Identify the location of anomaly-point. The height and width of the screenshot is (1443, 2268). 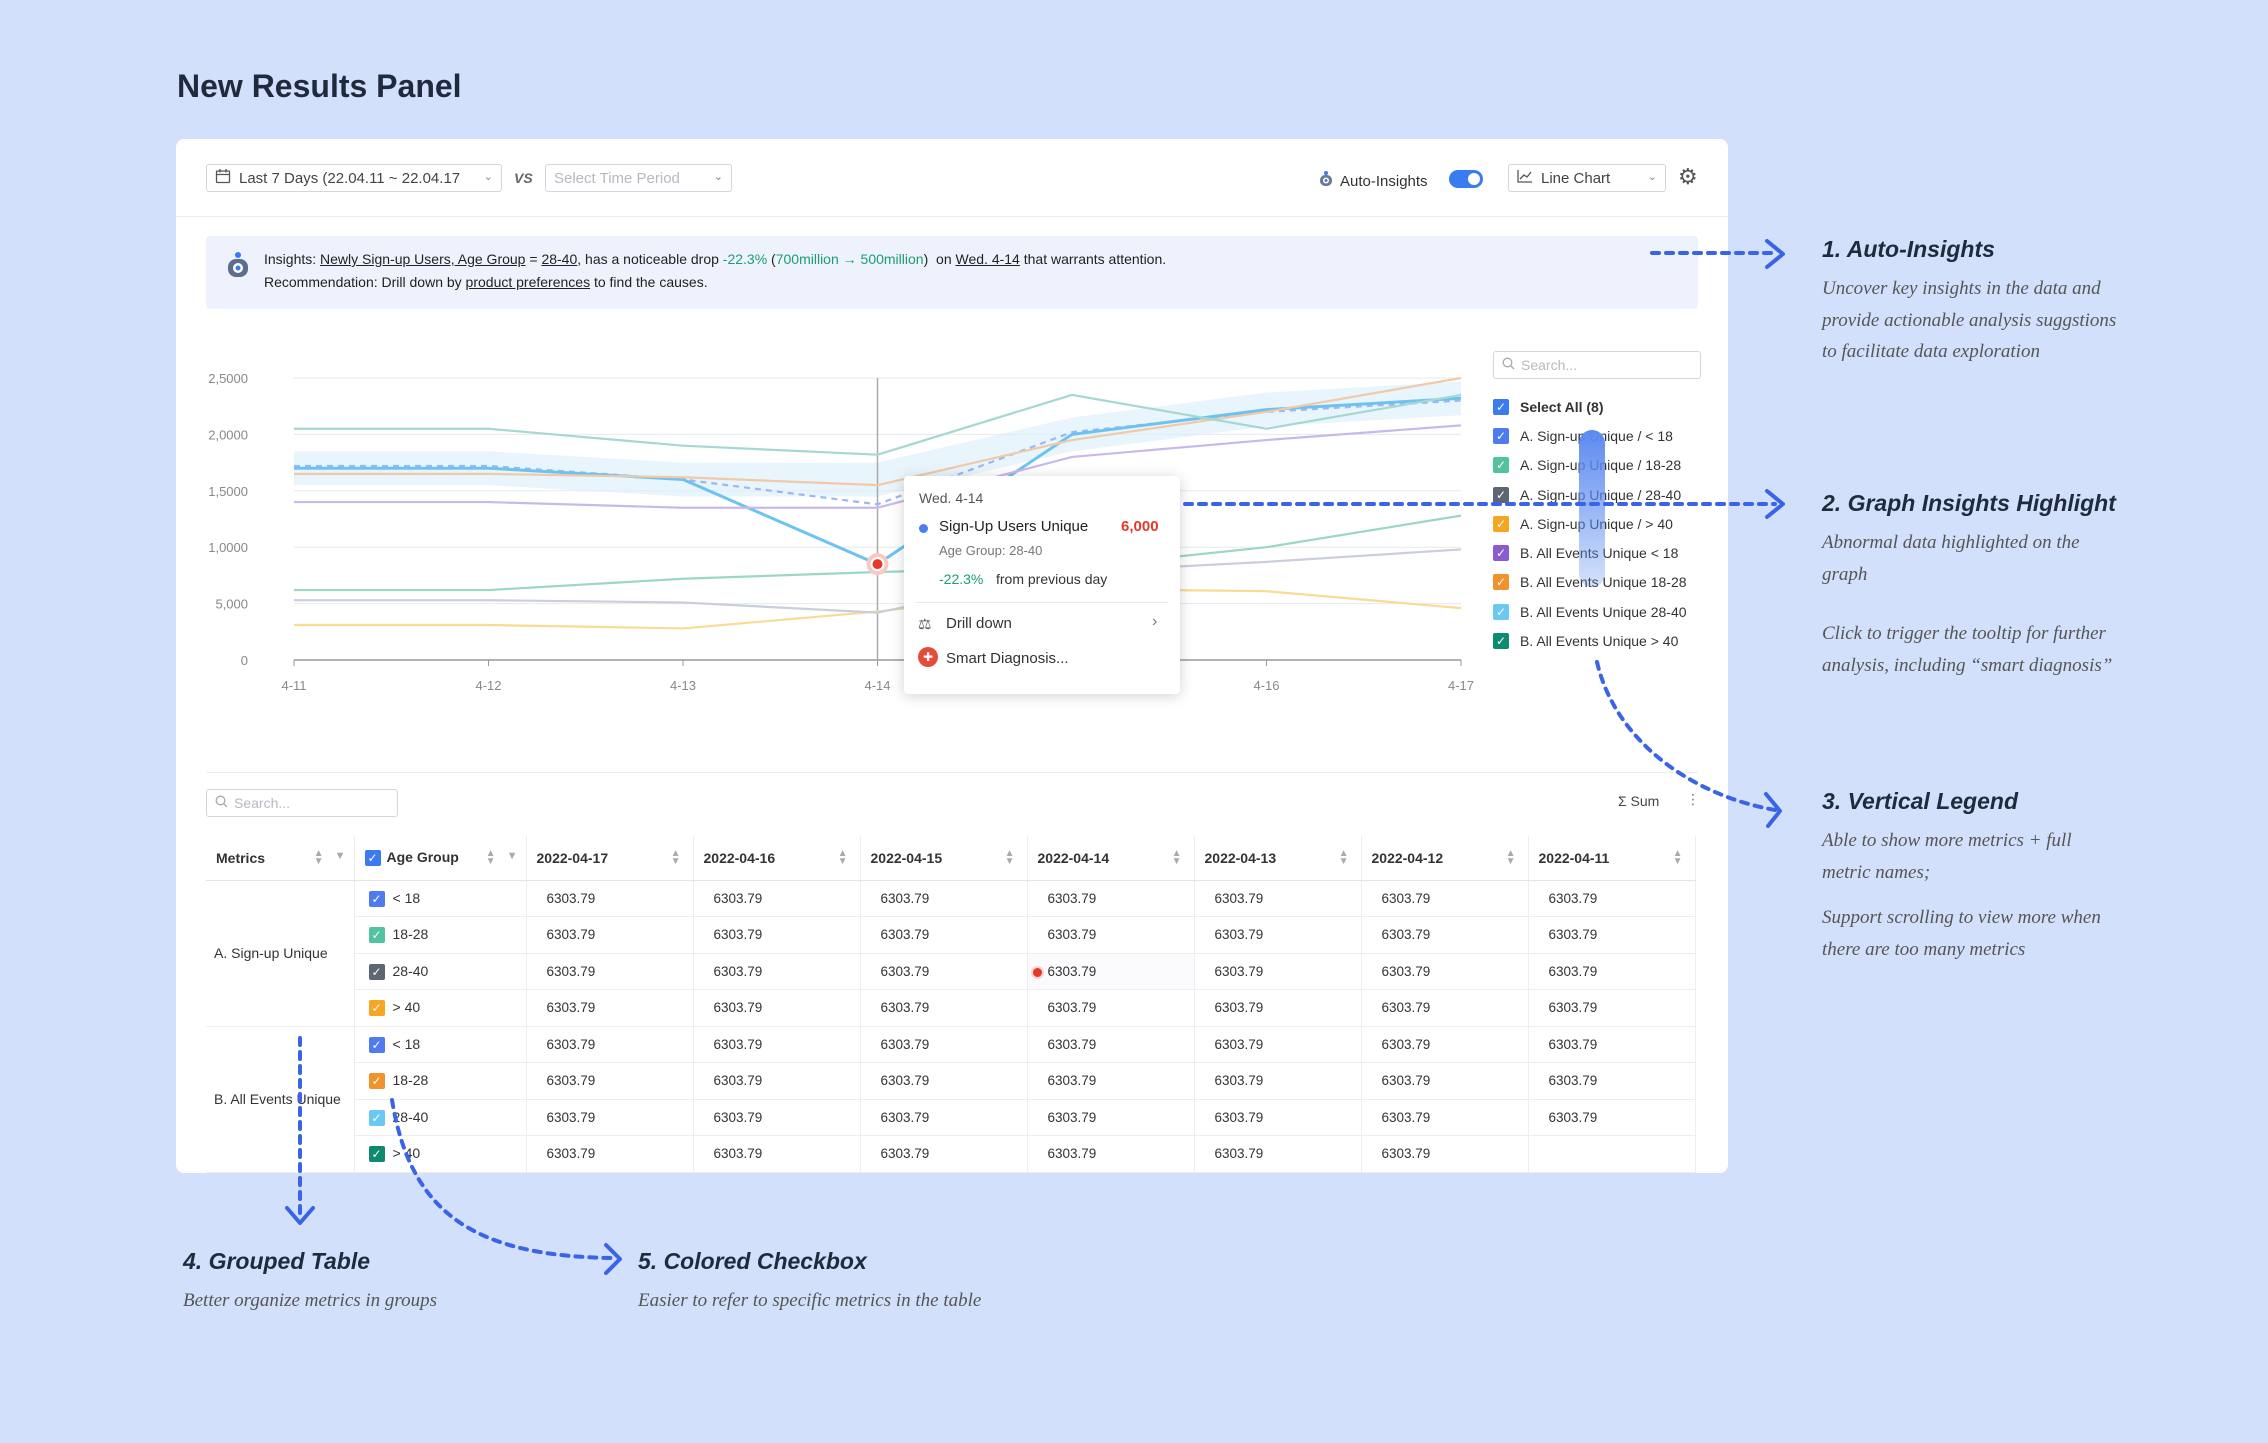
(877, 564).